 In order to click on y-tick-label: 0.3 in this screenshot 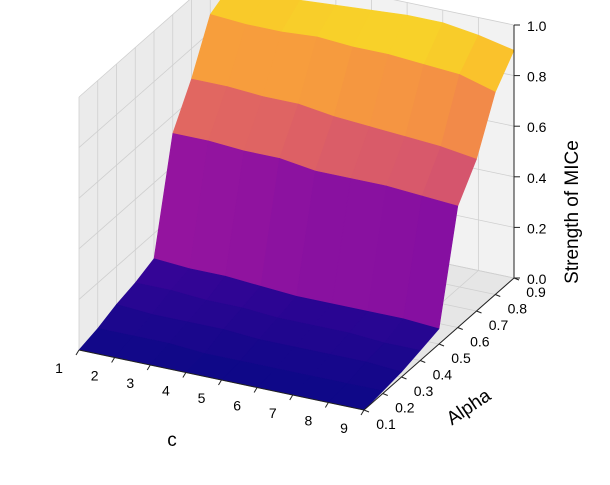, I will do `click(424, 391)`.